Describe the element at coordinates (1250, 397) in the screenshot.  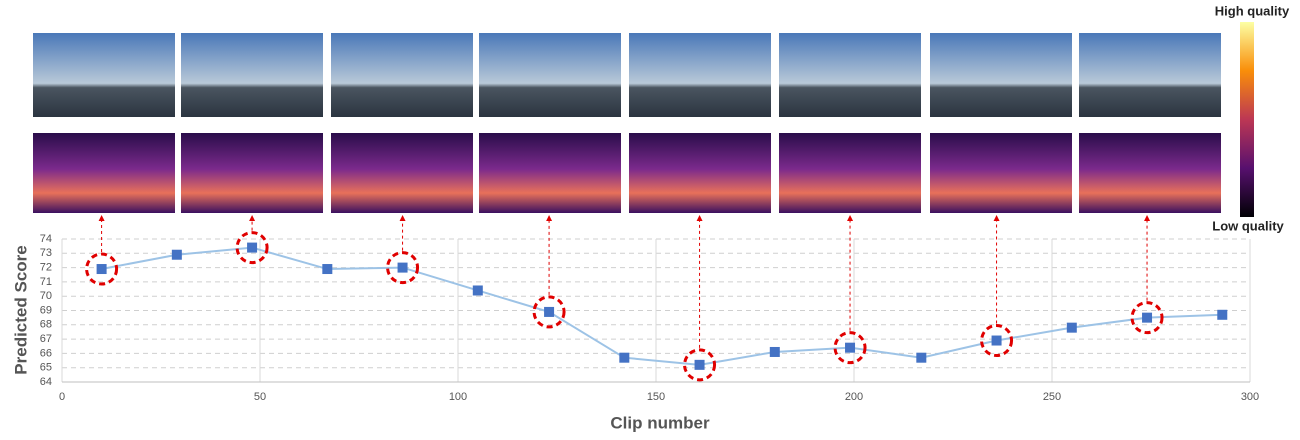
I see `x-tick-label: 300` at that location.